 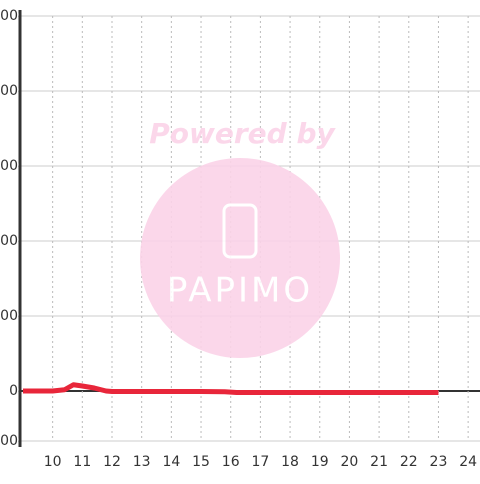 I want to click on x-tick-label: 14, so click(x=171, y=462).